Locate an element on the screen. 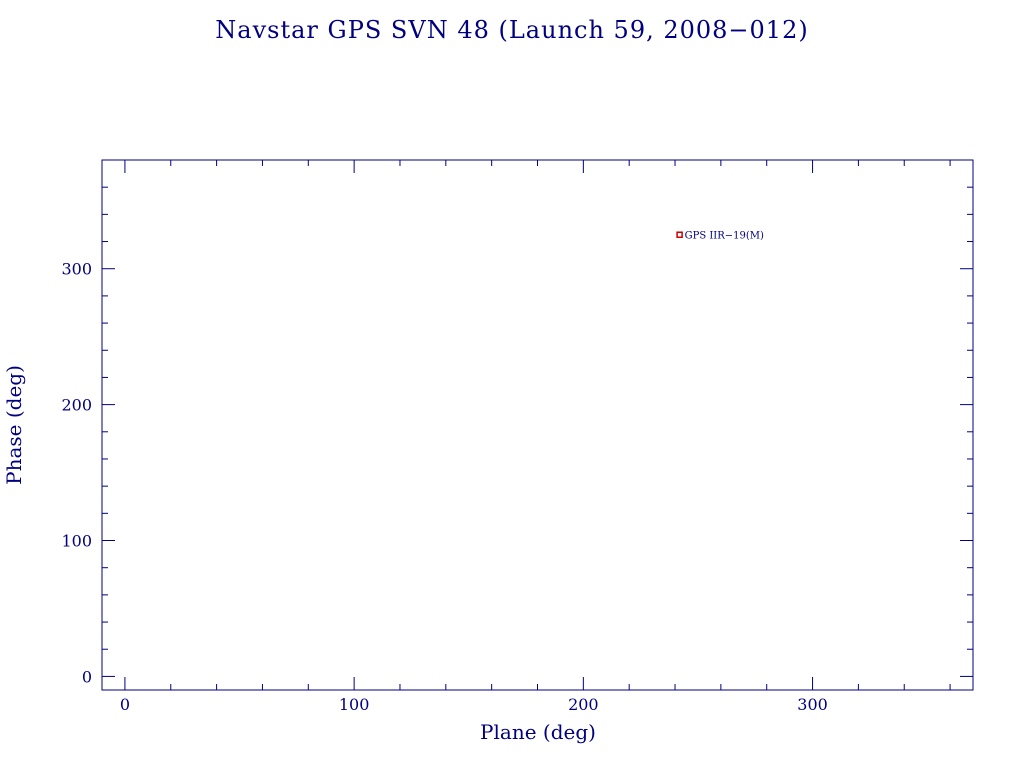 This screenshot has height=768, width=1024. data-points: GPS IIR−19(M) is located at coordinates (720, 236).